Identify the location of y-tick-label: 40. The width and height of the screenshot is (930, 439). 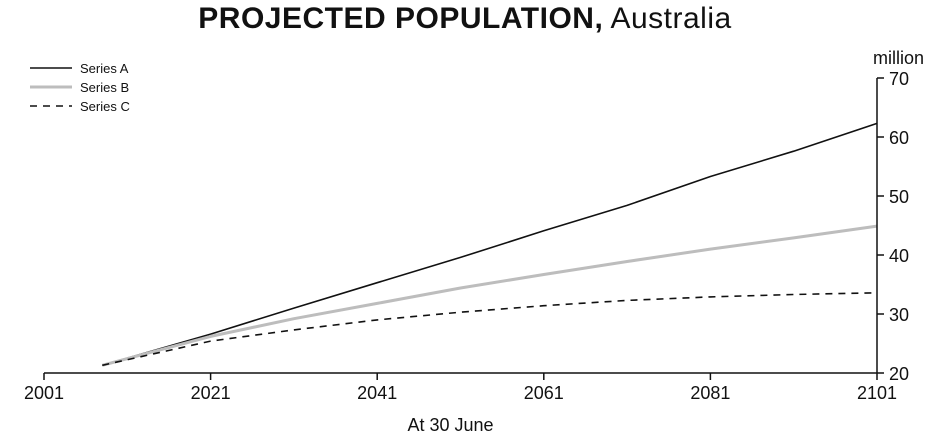
(899, 256).